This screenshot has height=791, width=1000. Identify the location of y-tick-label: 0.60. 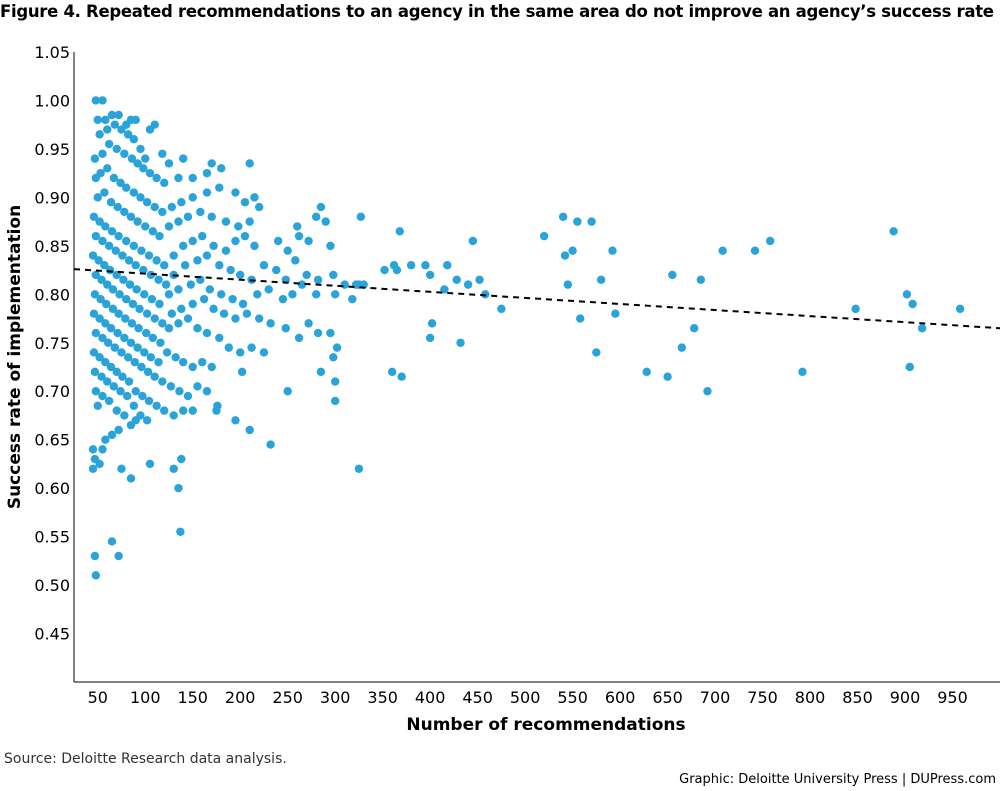
(52, 488).